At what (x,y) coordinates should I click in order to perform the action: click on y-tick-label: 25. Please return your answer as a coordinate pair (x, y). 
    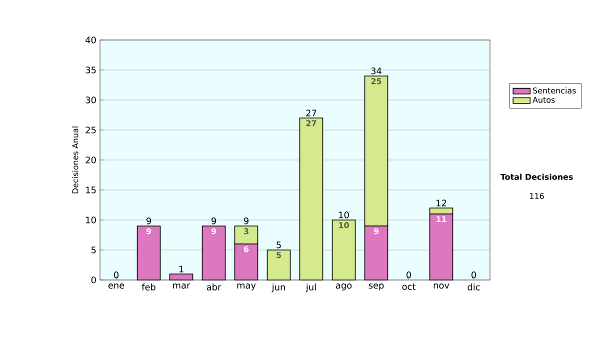
    Looking at the image, I should click on (91, 130).